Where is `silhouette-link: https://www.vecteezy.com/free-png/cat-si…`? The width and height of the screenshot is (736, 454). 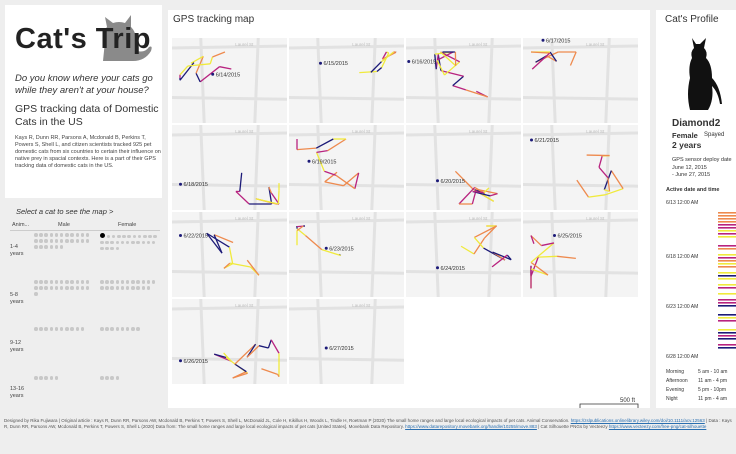
silhouette-link: https://www.vecteezy.com/free-png/cat-si… is located at coordinates (657, 426).